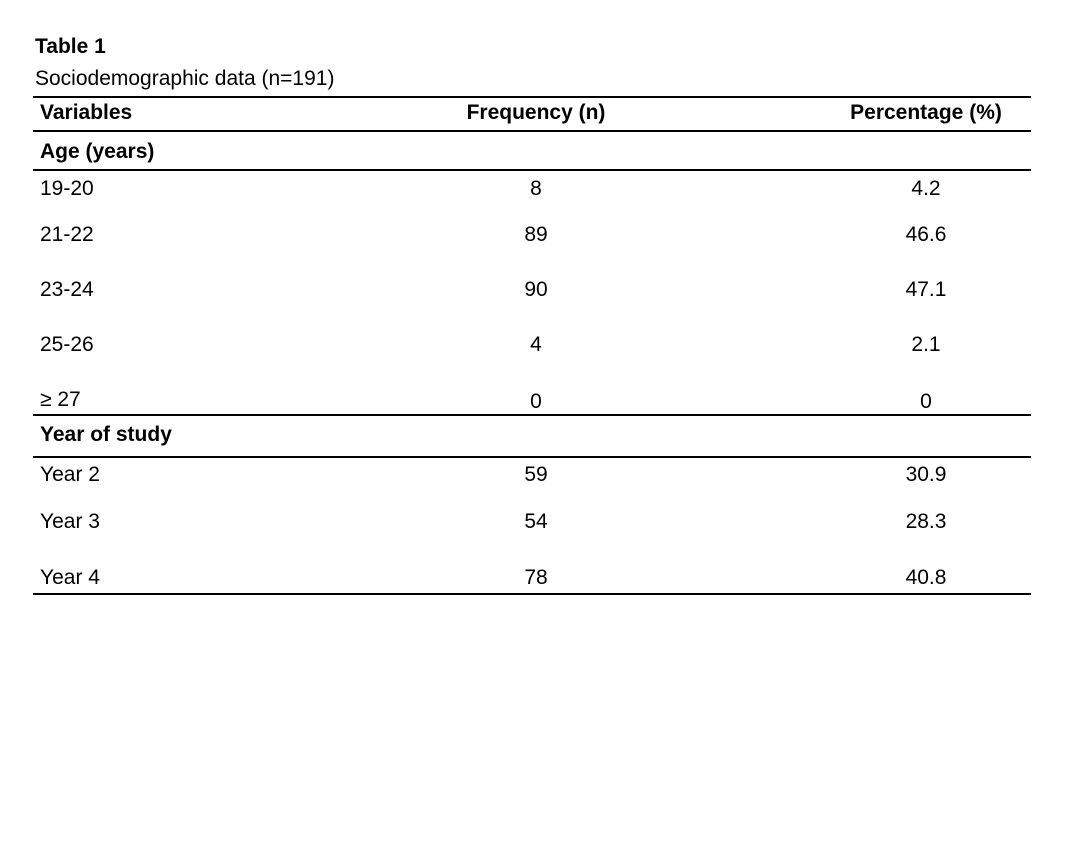 The image size is (1076, 868). I want to click on row-percentage: 2.1, so click(926, 344).